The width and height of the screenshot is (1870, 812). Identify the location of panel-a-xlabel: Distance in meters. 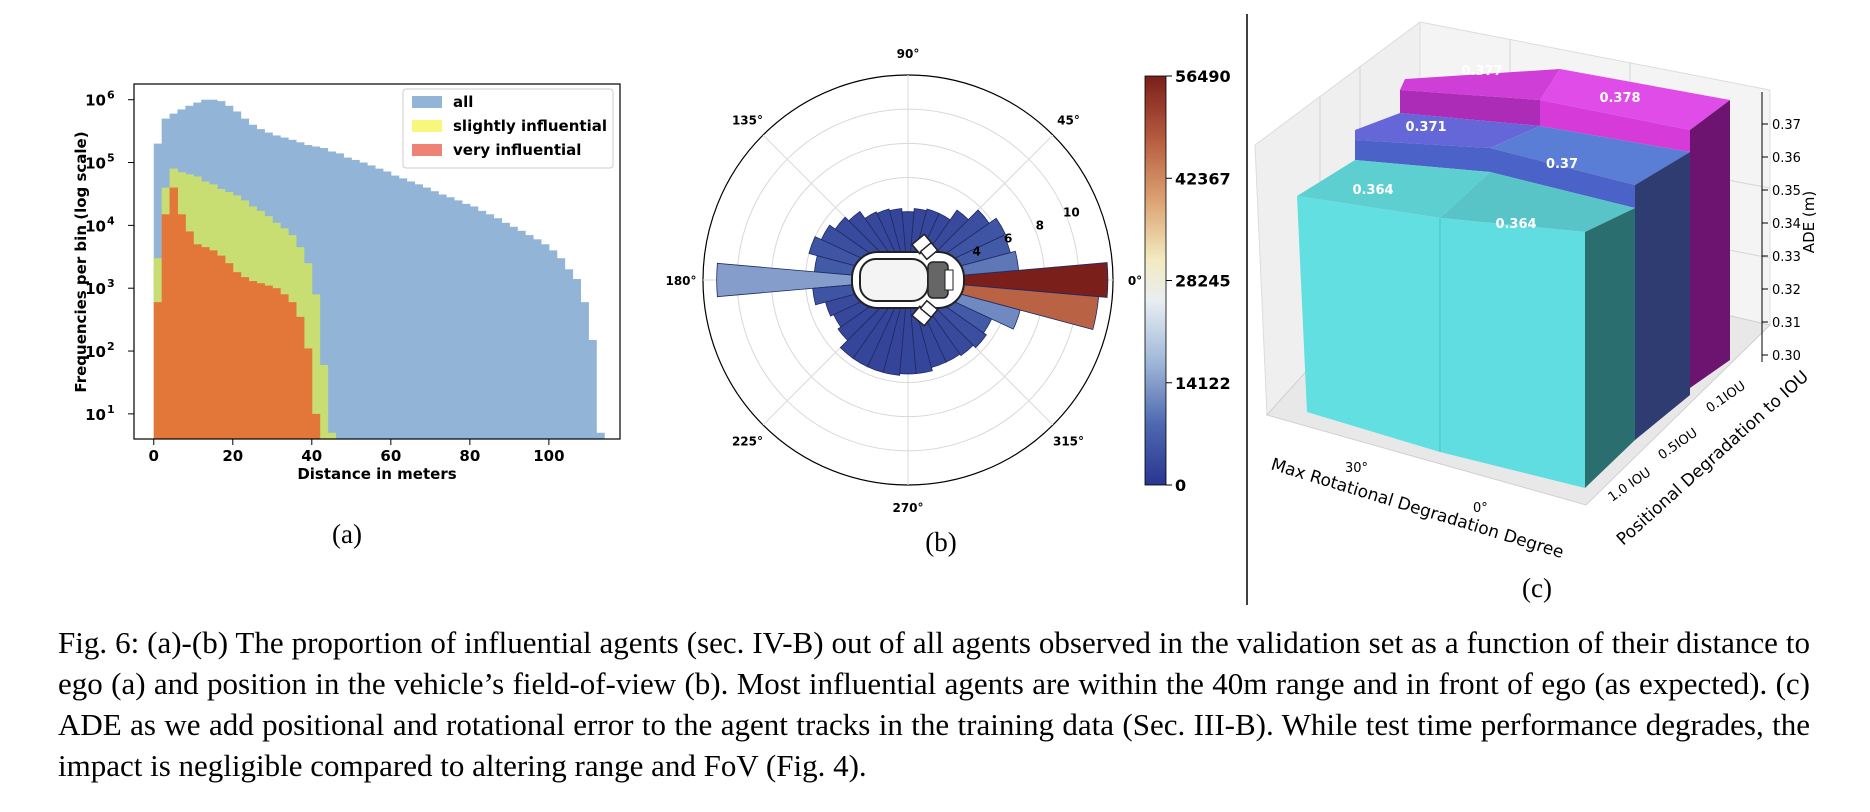
(376, 474).